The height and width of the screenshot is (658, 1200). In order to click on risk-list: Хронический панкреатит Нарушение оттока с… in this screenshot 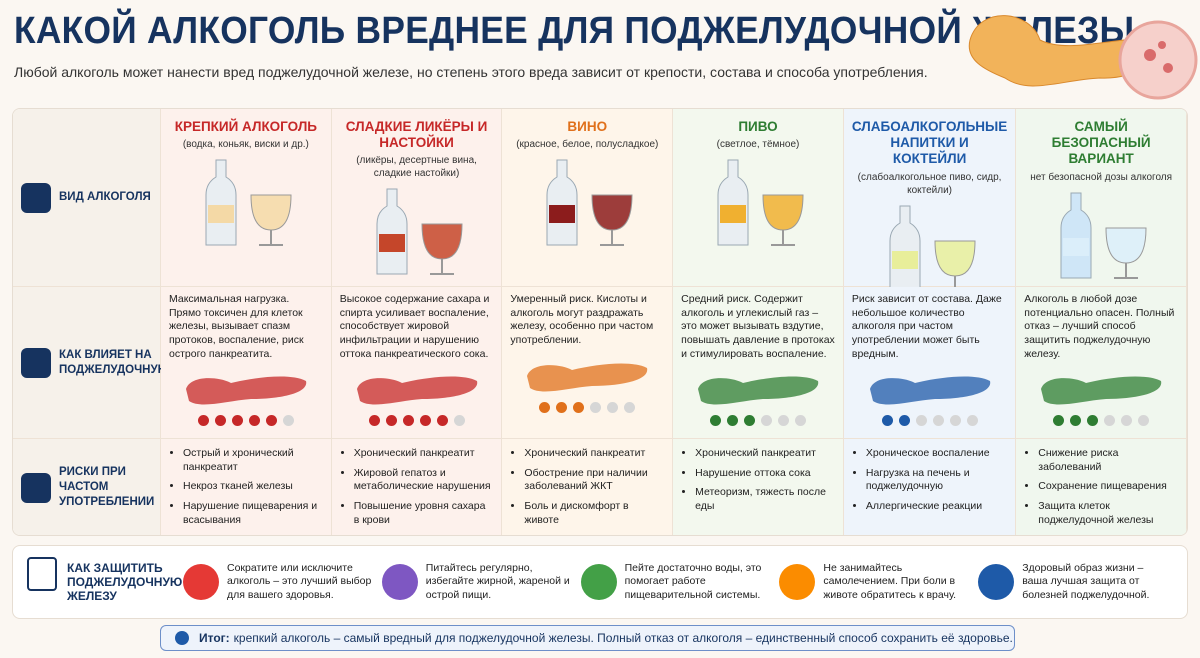, I will do `click(758, 480)`.